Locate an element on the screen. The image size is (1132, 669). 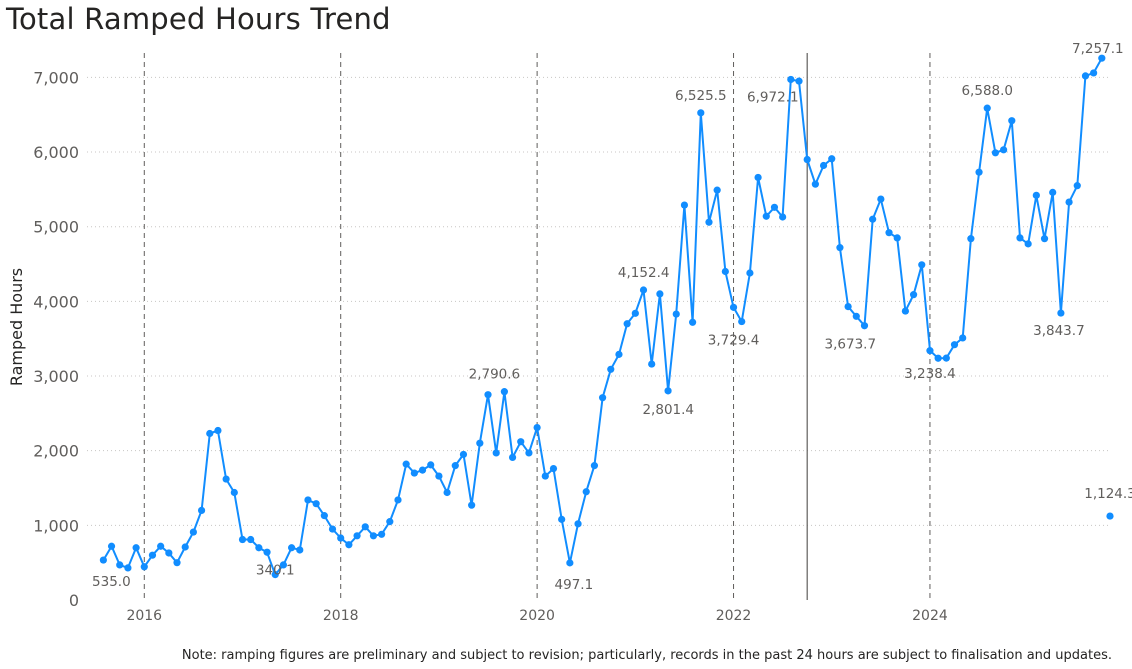
data-label: 3,673.7 is located at coordinates (851, 345).